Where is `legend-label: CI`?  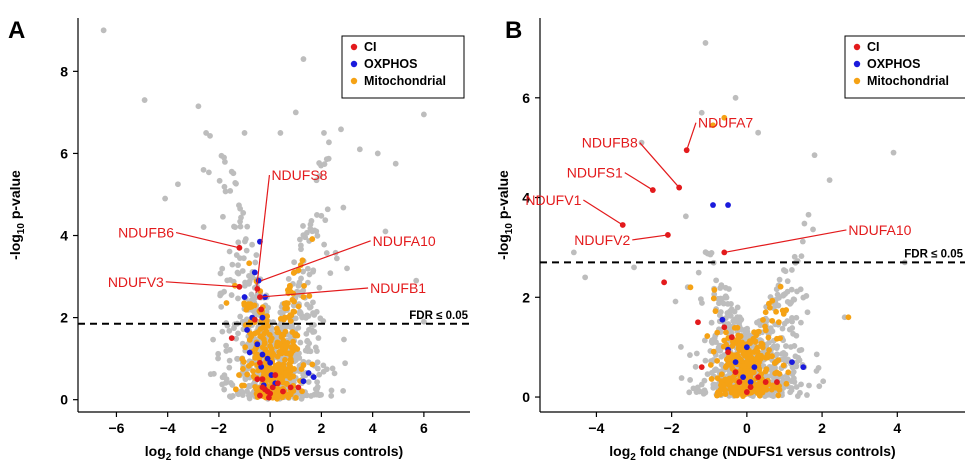 legend-label: CI is located at coordinates (873, 47).